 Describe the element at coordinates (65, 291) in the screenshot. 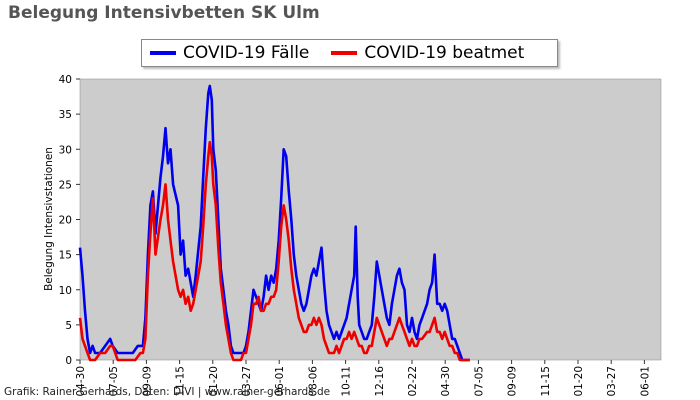

I see `y-tick-label: 10` at that location.